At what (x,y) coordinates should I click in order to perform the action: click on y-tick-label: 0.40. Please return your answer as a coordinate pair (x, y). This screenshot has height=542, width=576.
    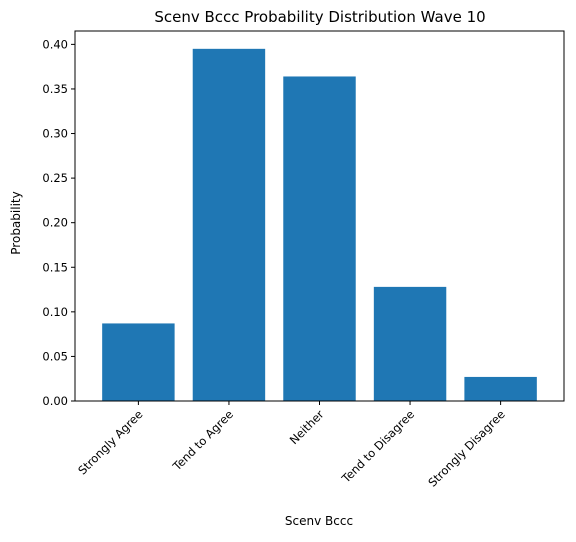
    Looking at the image, I should click on (55, 44).